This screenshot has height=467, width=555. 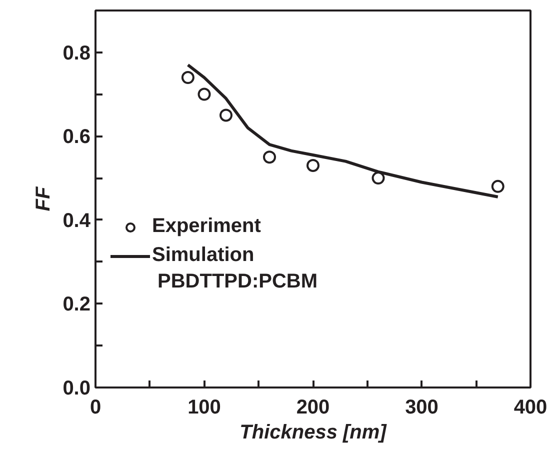 I want to click on legend-label: Experiment, so click(x=206, y=226).